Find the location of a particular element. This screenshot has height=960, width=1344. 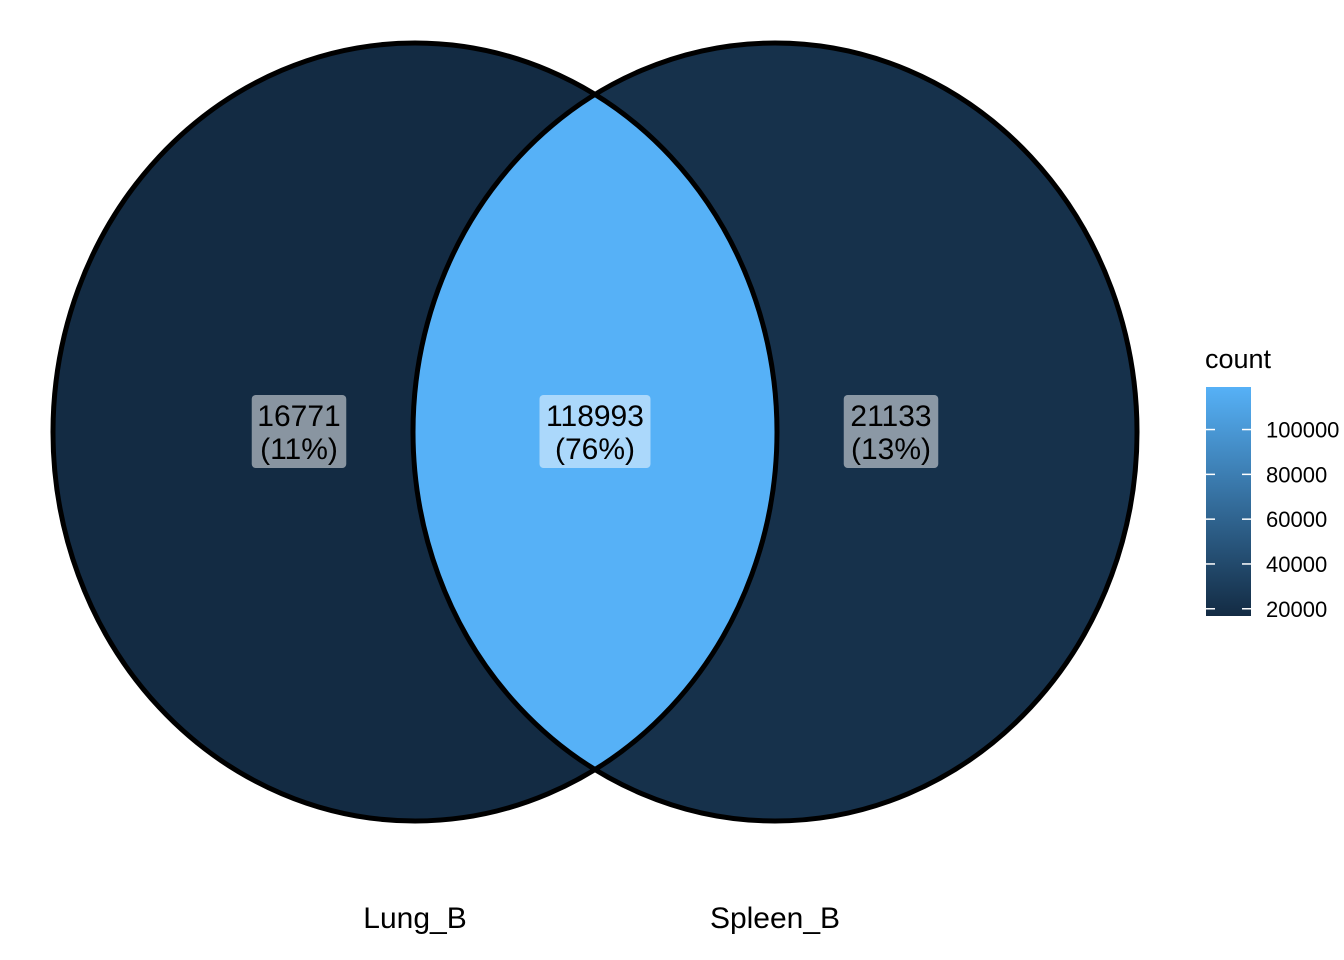

region-label-lung-b: 16771(11%) is located at coordinates (299, 431).